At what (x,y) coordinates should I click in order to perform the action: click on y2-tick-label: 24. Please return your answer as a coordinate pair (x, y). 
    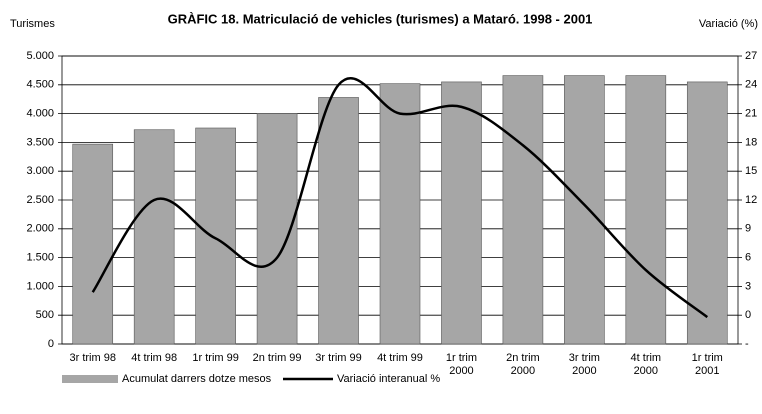
    Looking at the image, I should click on (751, 85).